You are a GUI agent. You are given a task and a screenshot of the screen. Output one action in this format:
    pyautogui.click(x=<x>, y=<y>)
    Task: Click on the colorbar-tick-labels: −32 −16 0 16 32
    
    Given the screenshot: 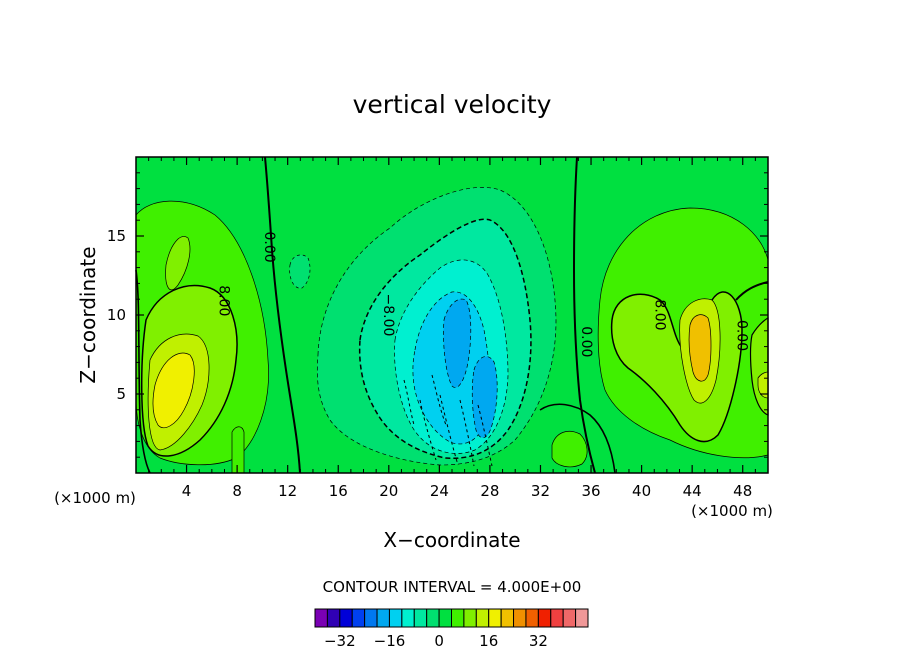 What is the action you would take?
    pyautogui.click(x=436, y=641)
    